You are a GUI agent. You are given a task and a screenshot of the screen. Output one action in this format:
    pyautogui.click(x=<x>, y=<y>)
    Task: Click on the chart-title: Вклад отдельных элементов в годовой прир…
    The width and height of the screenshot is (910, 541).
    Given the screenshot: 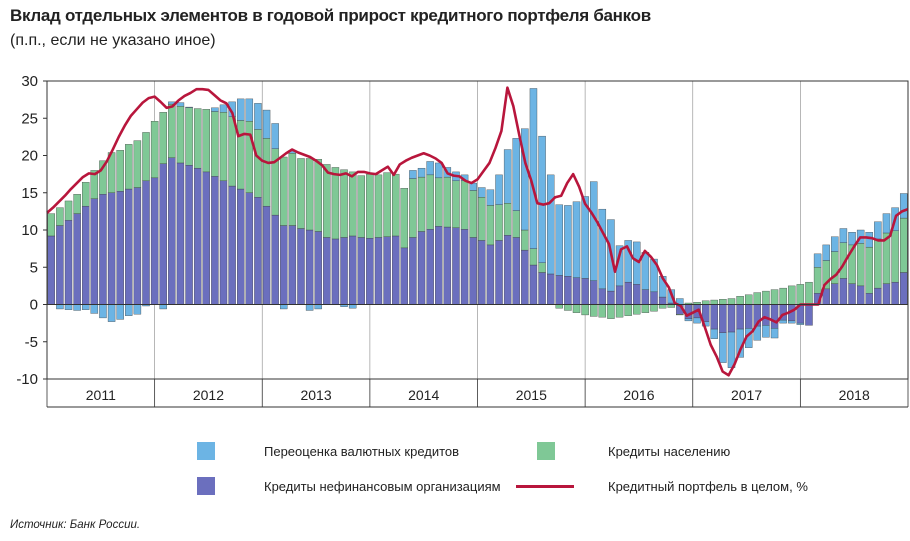 What is the action you would take?
    pyautogui.click(x=330, y=15)
    